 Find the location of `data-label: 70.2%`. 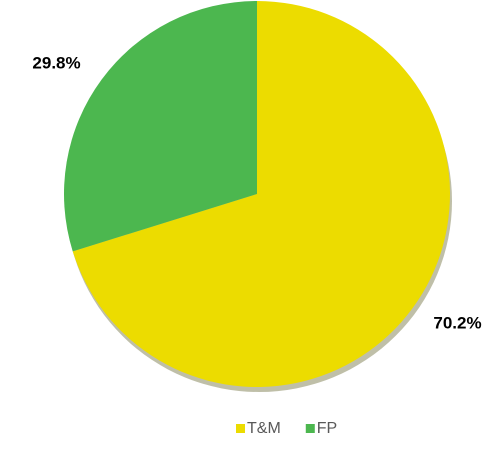

data-label: 70.2% is located at coordinates (457, 322).